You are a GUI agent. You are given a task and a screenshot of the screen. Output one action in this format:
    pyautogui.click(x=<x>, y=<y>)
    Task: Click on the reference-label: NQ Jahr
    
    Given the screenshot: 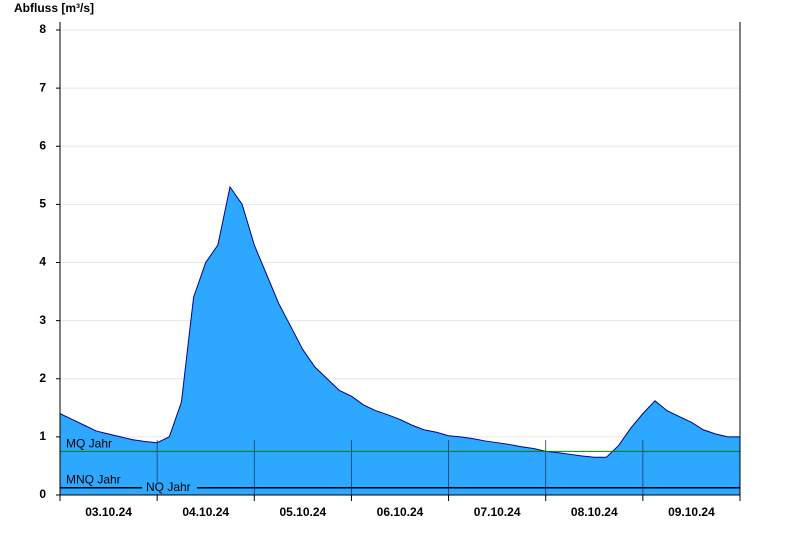 What is the action you would take?
    pyautogui.click(x=168, y=487)
    